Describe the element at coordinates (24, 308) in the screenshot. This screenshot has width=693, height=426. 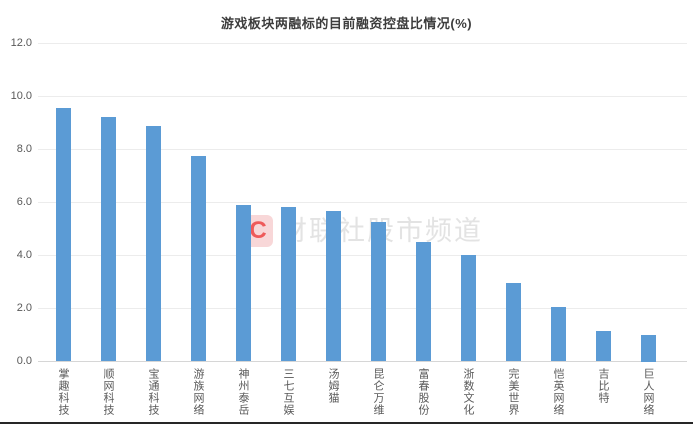
I see `y-axis-tick-label: 2.0` at that location.